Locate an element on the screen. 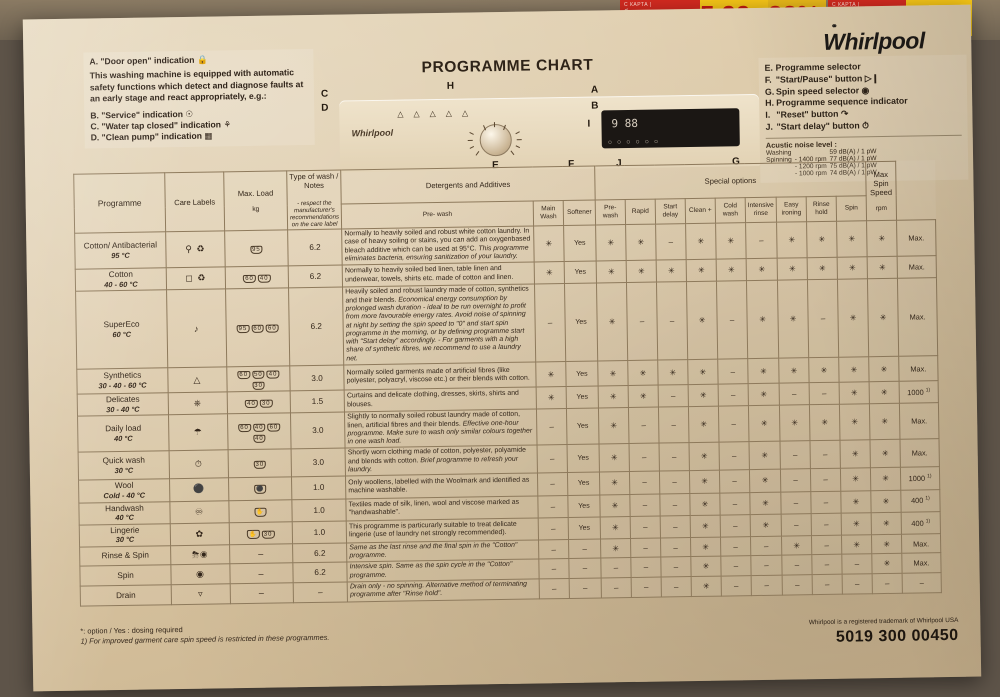  cell-opt-easy-ironing: ✳ is located at coordinates (824, 423).